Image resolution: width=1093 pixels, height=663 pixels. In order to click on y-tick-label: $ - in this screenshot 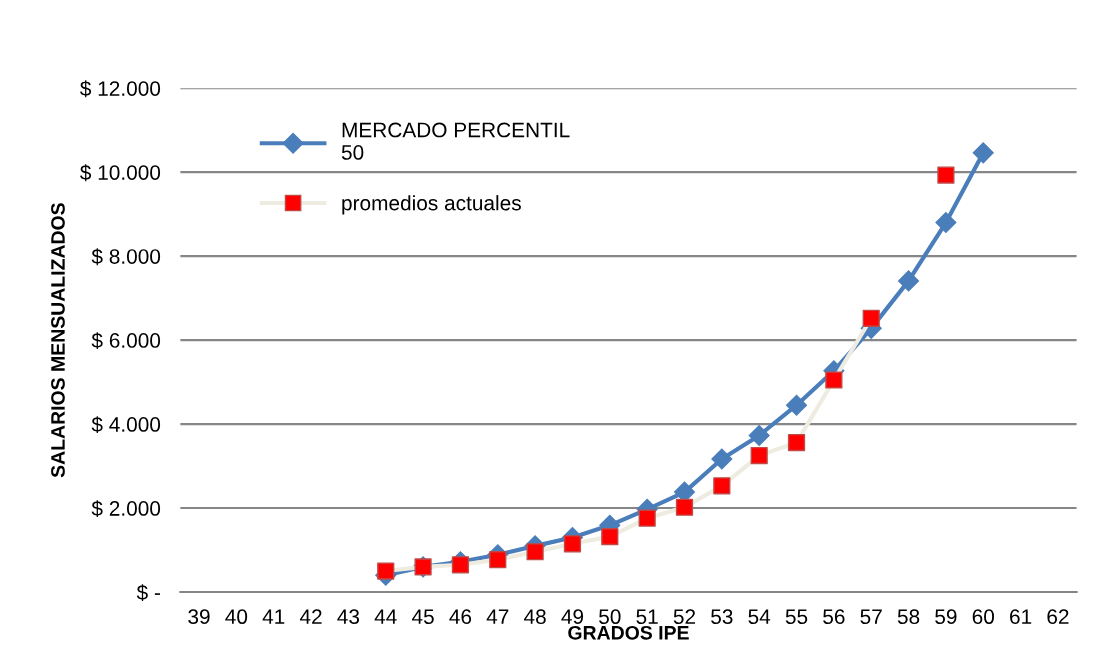, I will do `click(148, 593)`.